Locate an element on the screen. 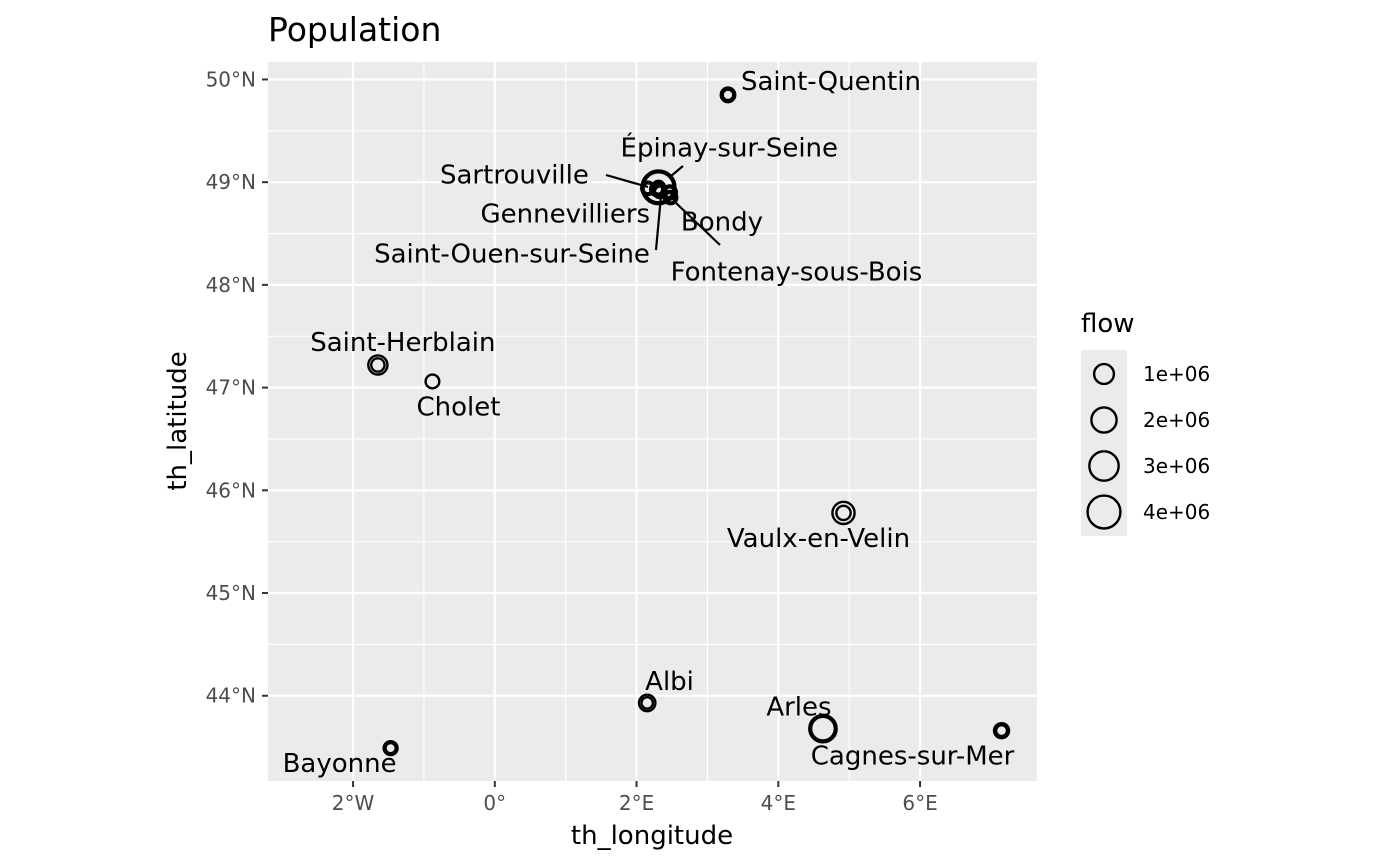 This screenshot has width=1400, height=865. x-tick-label: 4°E is located at coordinates (778, 803).